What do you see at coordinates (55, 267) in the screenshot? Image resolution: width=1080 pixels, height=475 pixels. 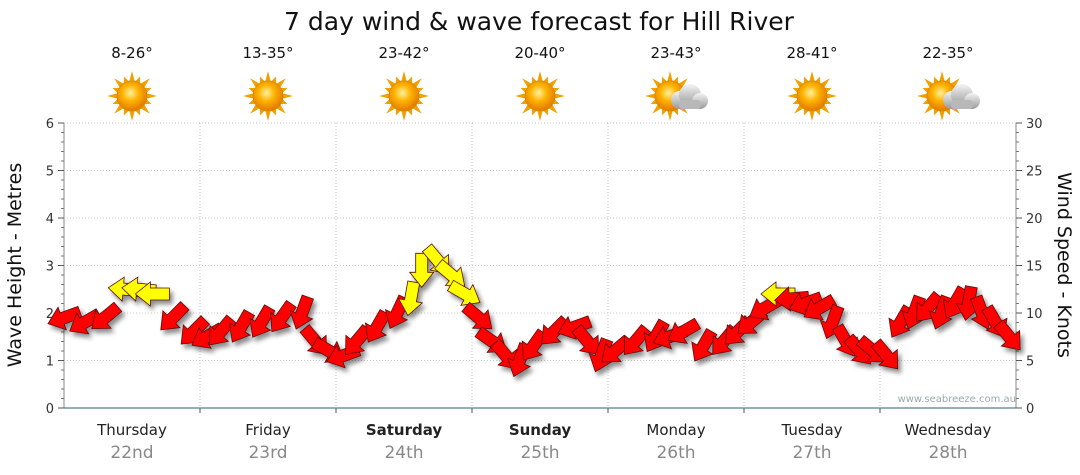 I see `wave-height-axis: 0 1 2 3 4 5 6` at bounding box center [55, 267].